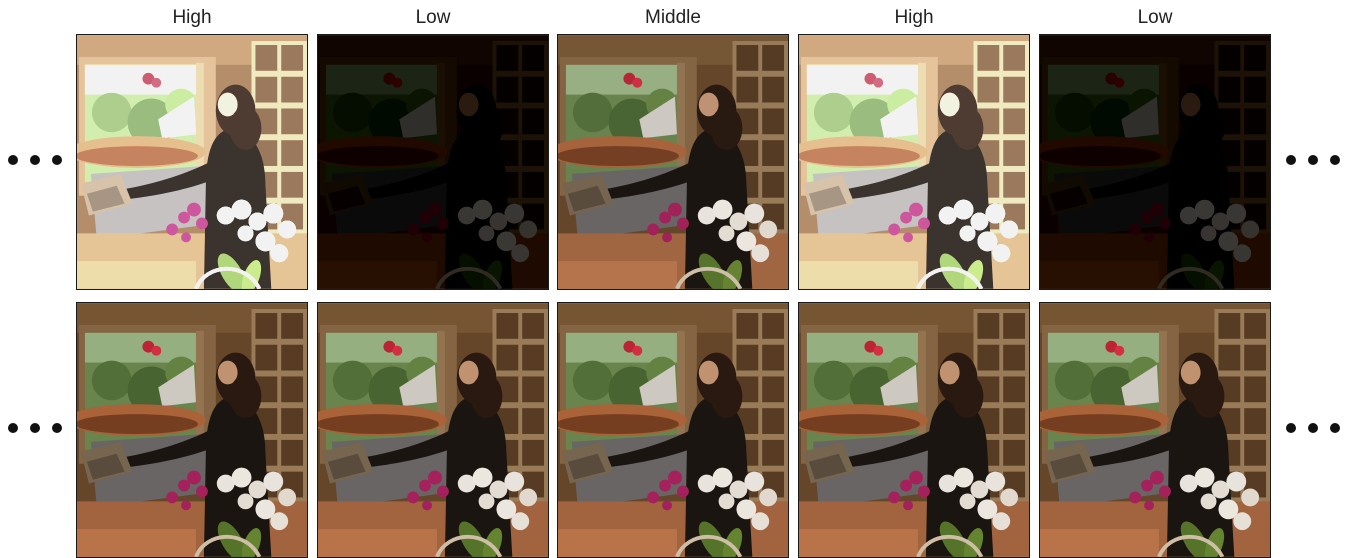 This screenshot has height=558, width=1345. Describe the element at coordinates (1155, 18) in the screenshot. I see `column-label-5: Low` at that location.